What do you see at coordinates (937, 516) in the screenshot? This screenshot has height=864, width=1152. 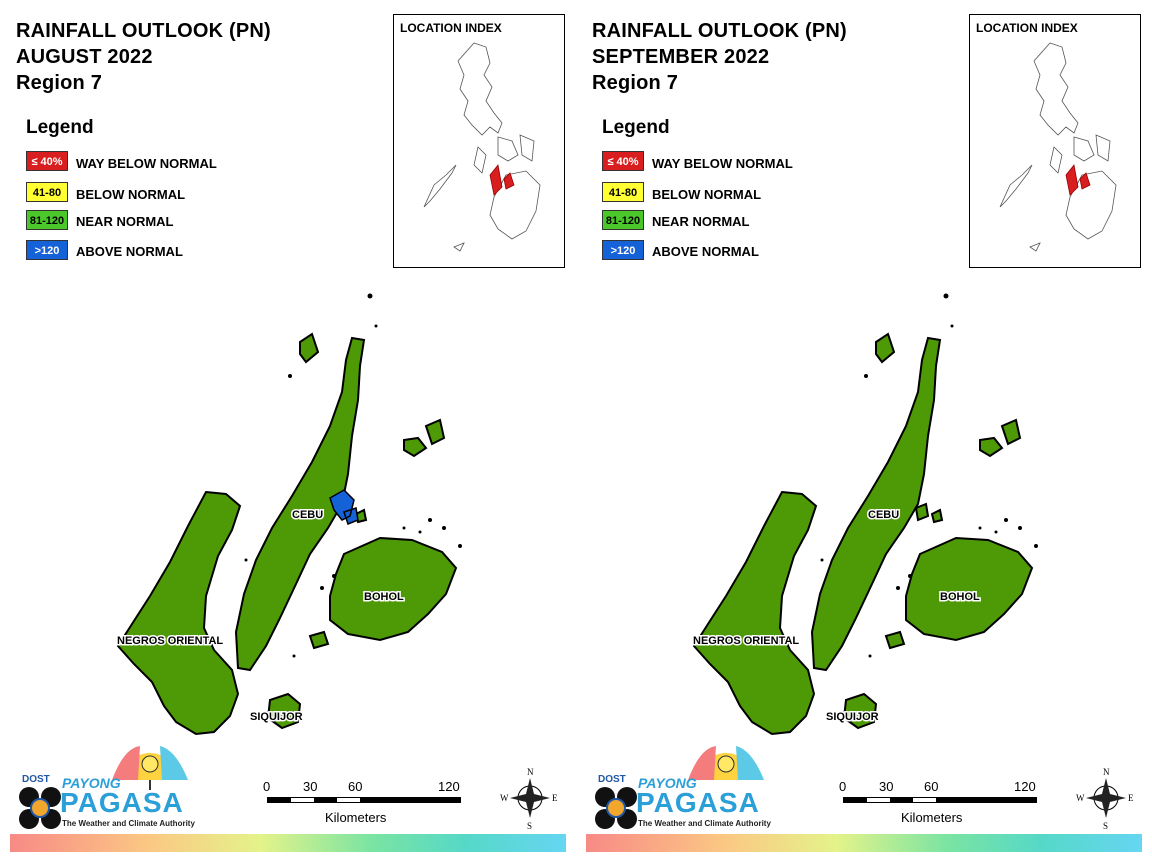 I see `olango-islet-shape` at bounding box center [937, 516].